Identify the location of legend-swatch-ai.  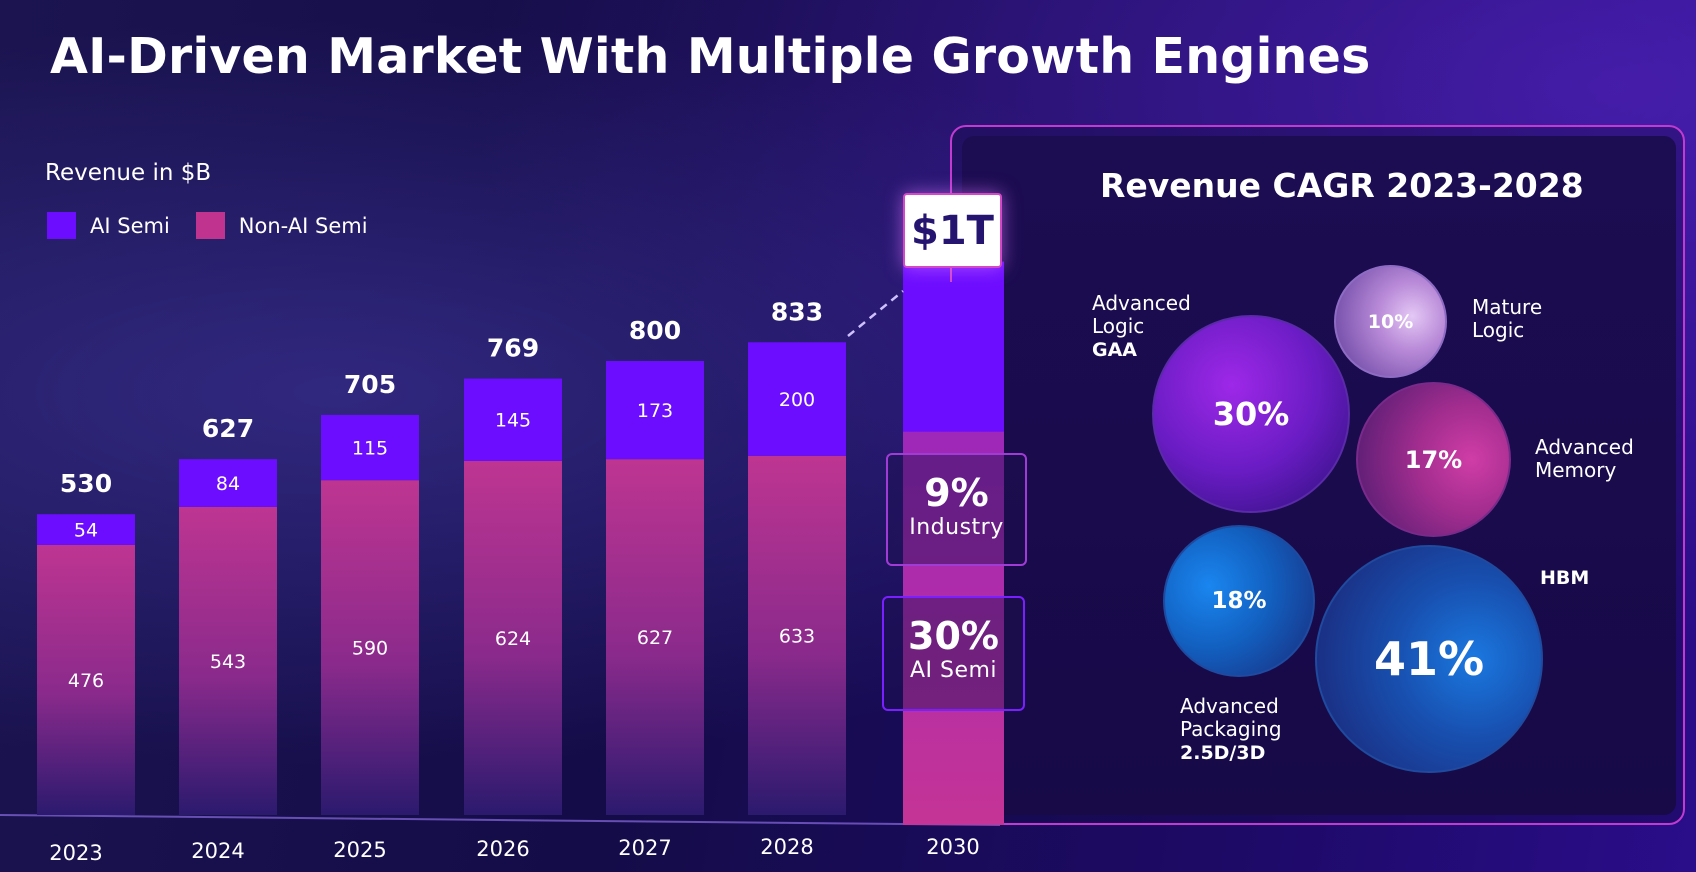
(61, 225).